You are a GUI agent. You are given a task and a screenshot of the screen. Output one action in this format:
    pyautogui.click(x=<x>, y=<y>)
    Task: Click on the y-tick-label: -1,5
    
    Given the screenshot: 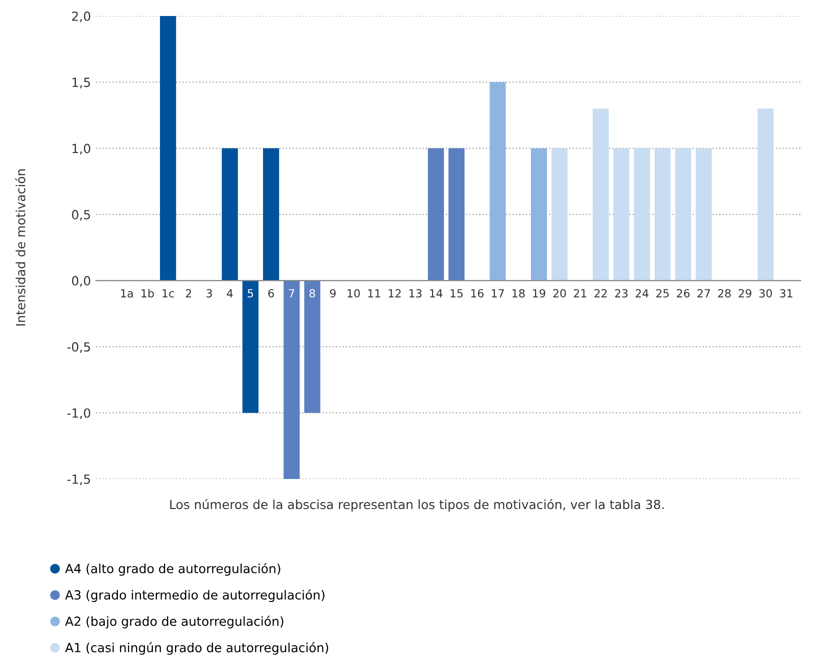 What is the action you would take?
    pyautogui.click(x=78, y=480)
    